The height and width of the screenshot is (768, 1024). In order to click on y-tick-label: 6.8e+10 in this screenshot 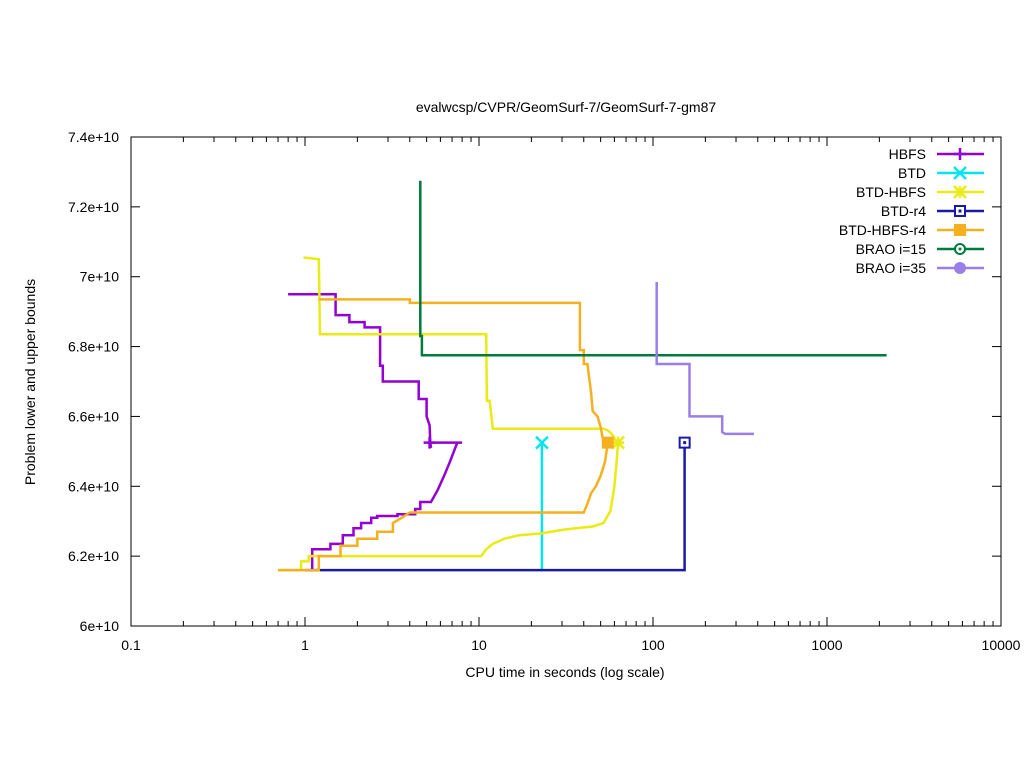, I will do `click(93, 347)`.